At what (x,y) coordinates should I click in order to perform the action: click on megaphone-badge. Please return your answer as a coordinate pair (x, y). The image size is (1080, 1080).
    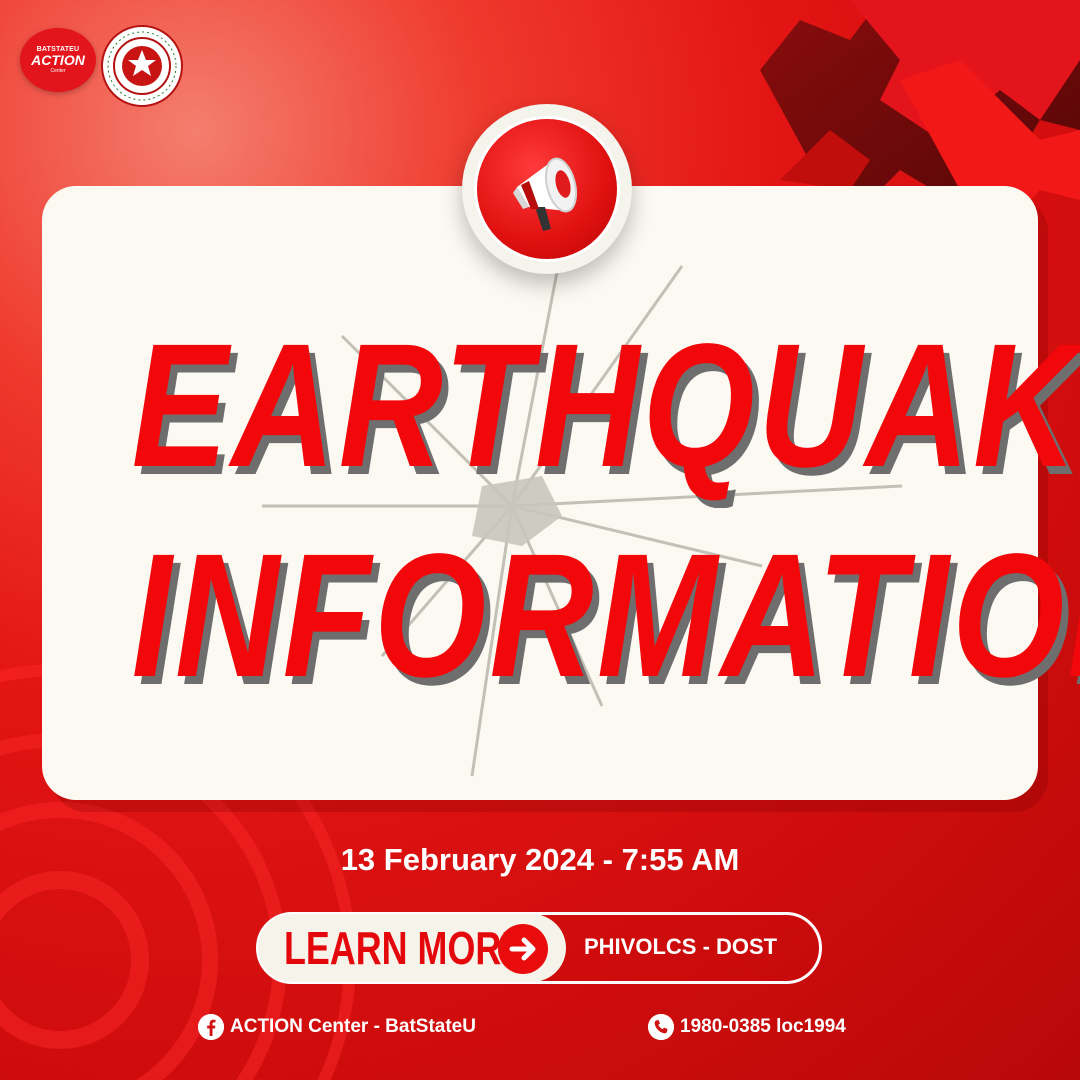
    Looking at the image, I should click on (547, 189).